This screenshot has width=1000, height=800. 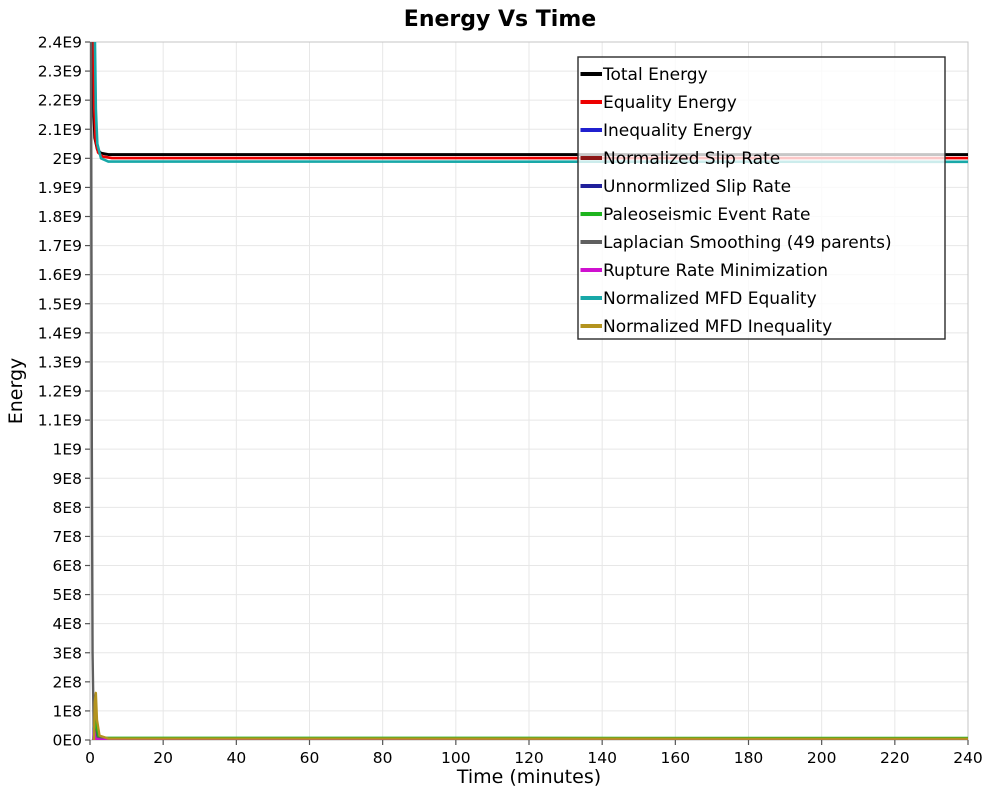 I want to click on y-tick-label: 1.4E9, so click(x=60, y=333).